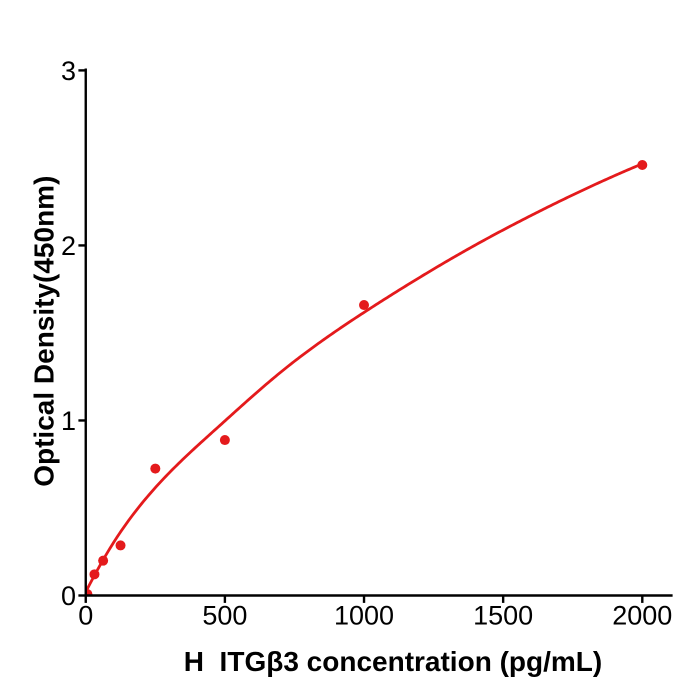 The width and height of the screenshot is (700, 700). I want to click on svg-text: Optical Density(450nm), so click(43, 331).